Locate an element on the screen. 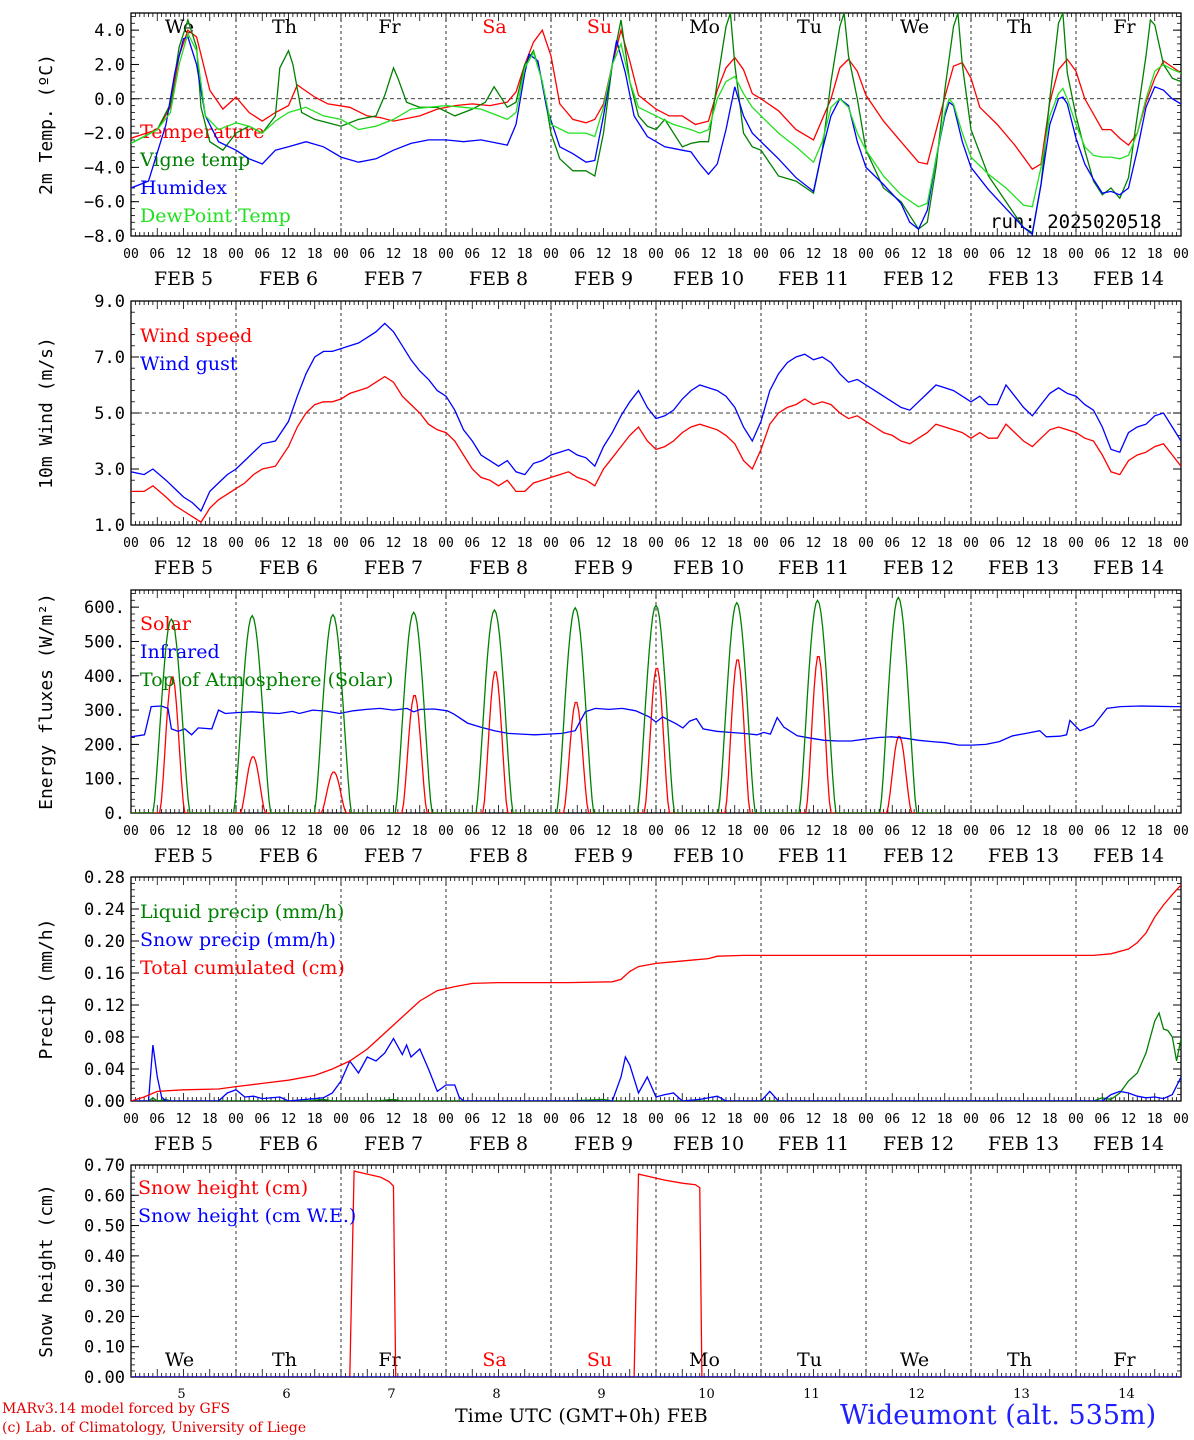 The image size is (1194, 1440). y-tick-label: 5.0 is located at coordinates (109, 414).